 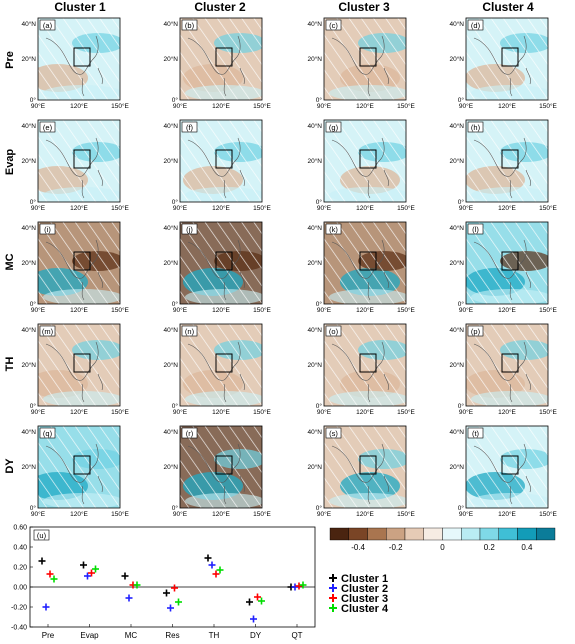 What do you see at coordinates (364, 599) in the screenshot?
I see `legend-label: Cluster 3` at bounding box center [364, 599].